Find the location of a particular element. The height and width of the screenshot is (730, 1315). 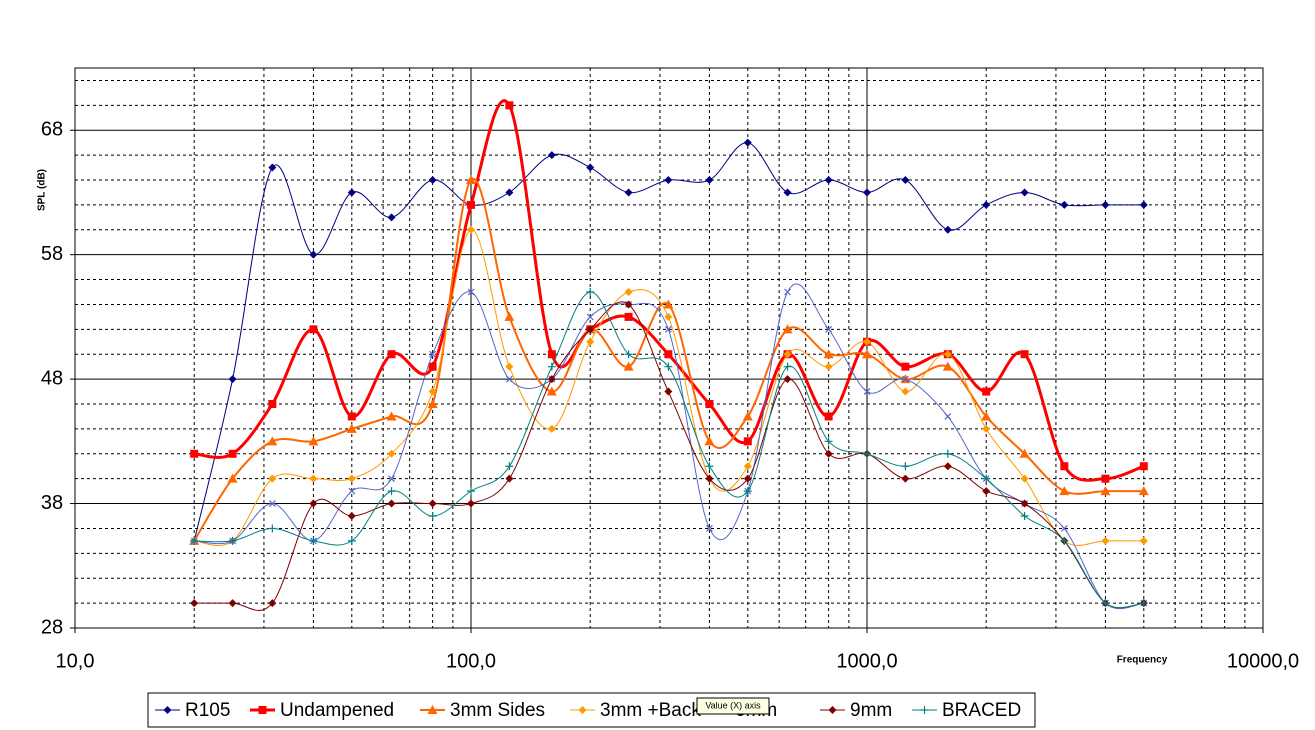

x-tick-label: 10,0 is located at coordinates (75, 661).